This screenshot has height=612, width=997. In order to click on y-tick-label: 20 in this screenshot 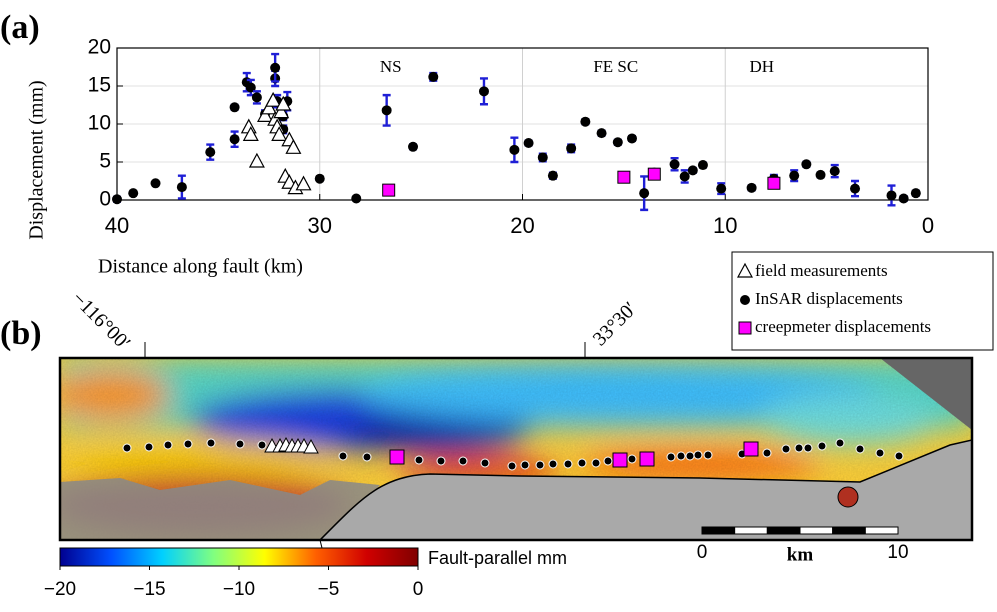, I will do `click(99, 47)`.